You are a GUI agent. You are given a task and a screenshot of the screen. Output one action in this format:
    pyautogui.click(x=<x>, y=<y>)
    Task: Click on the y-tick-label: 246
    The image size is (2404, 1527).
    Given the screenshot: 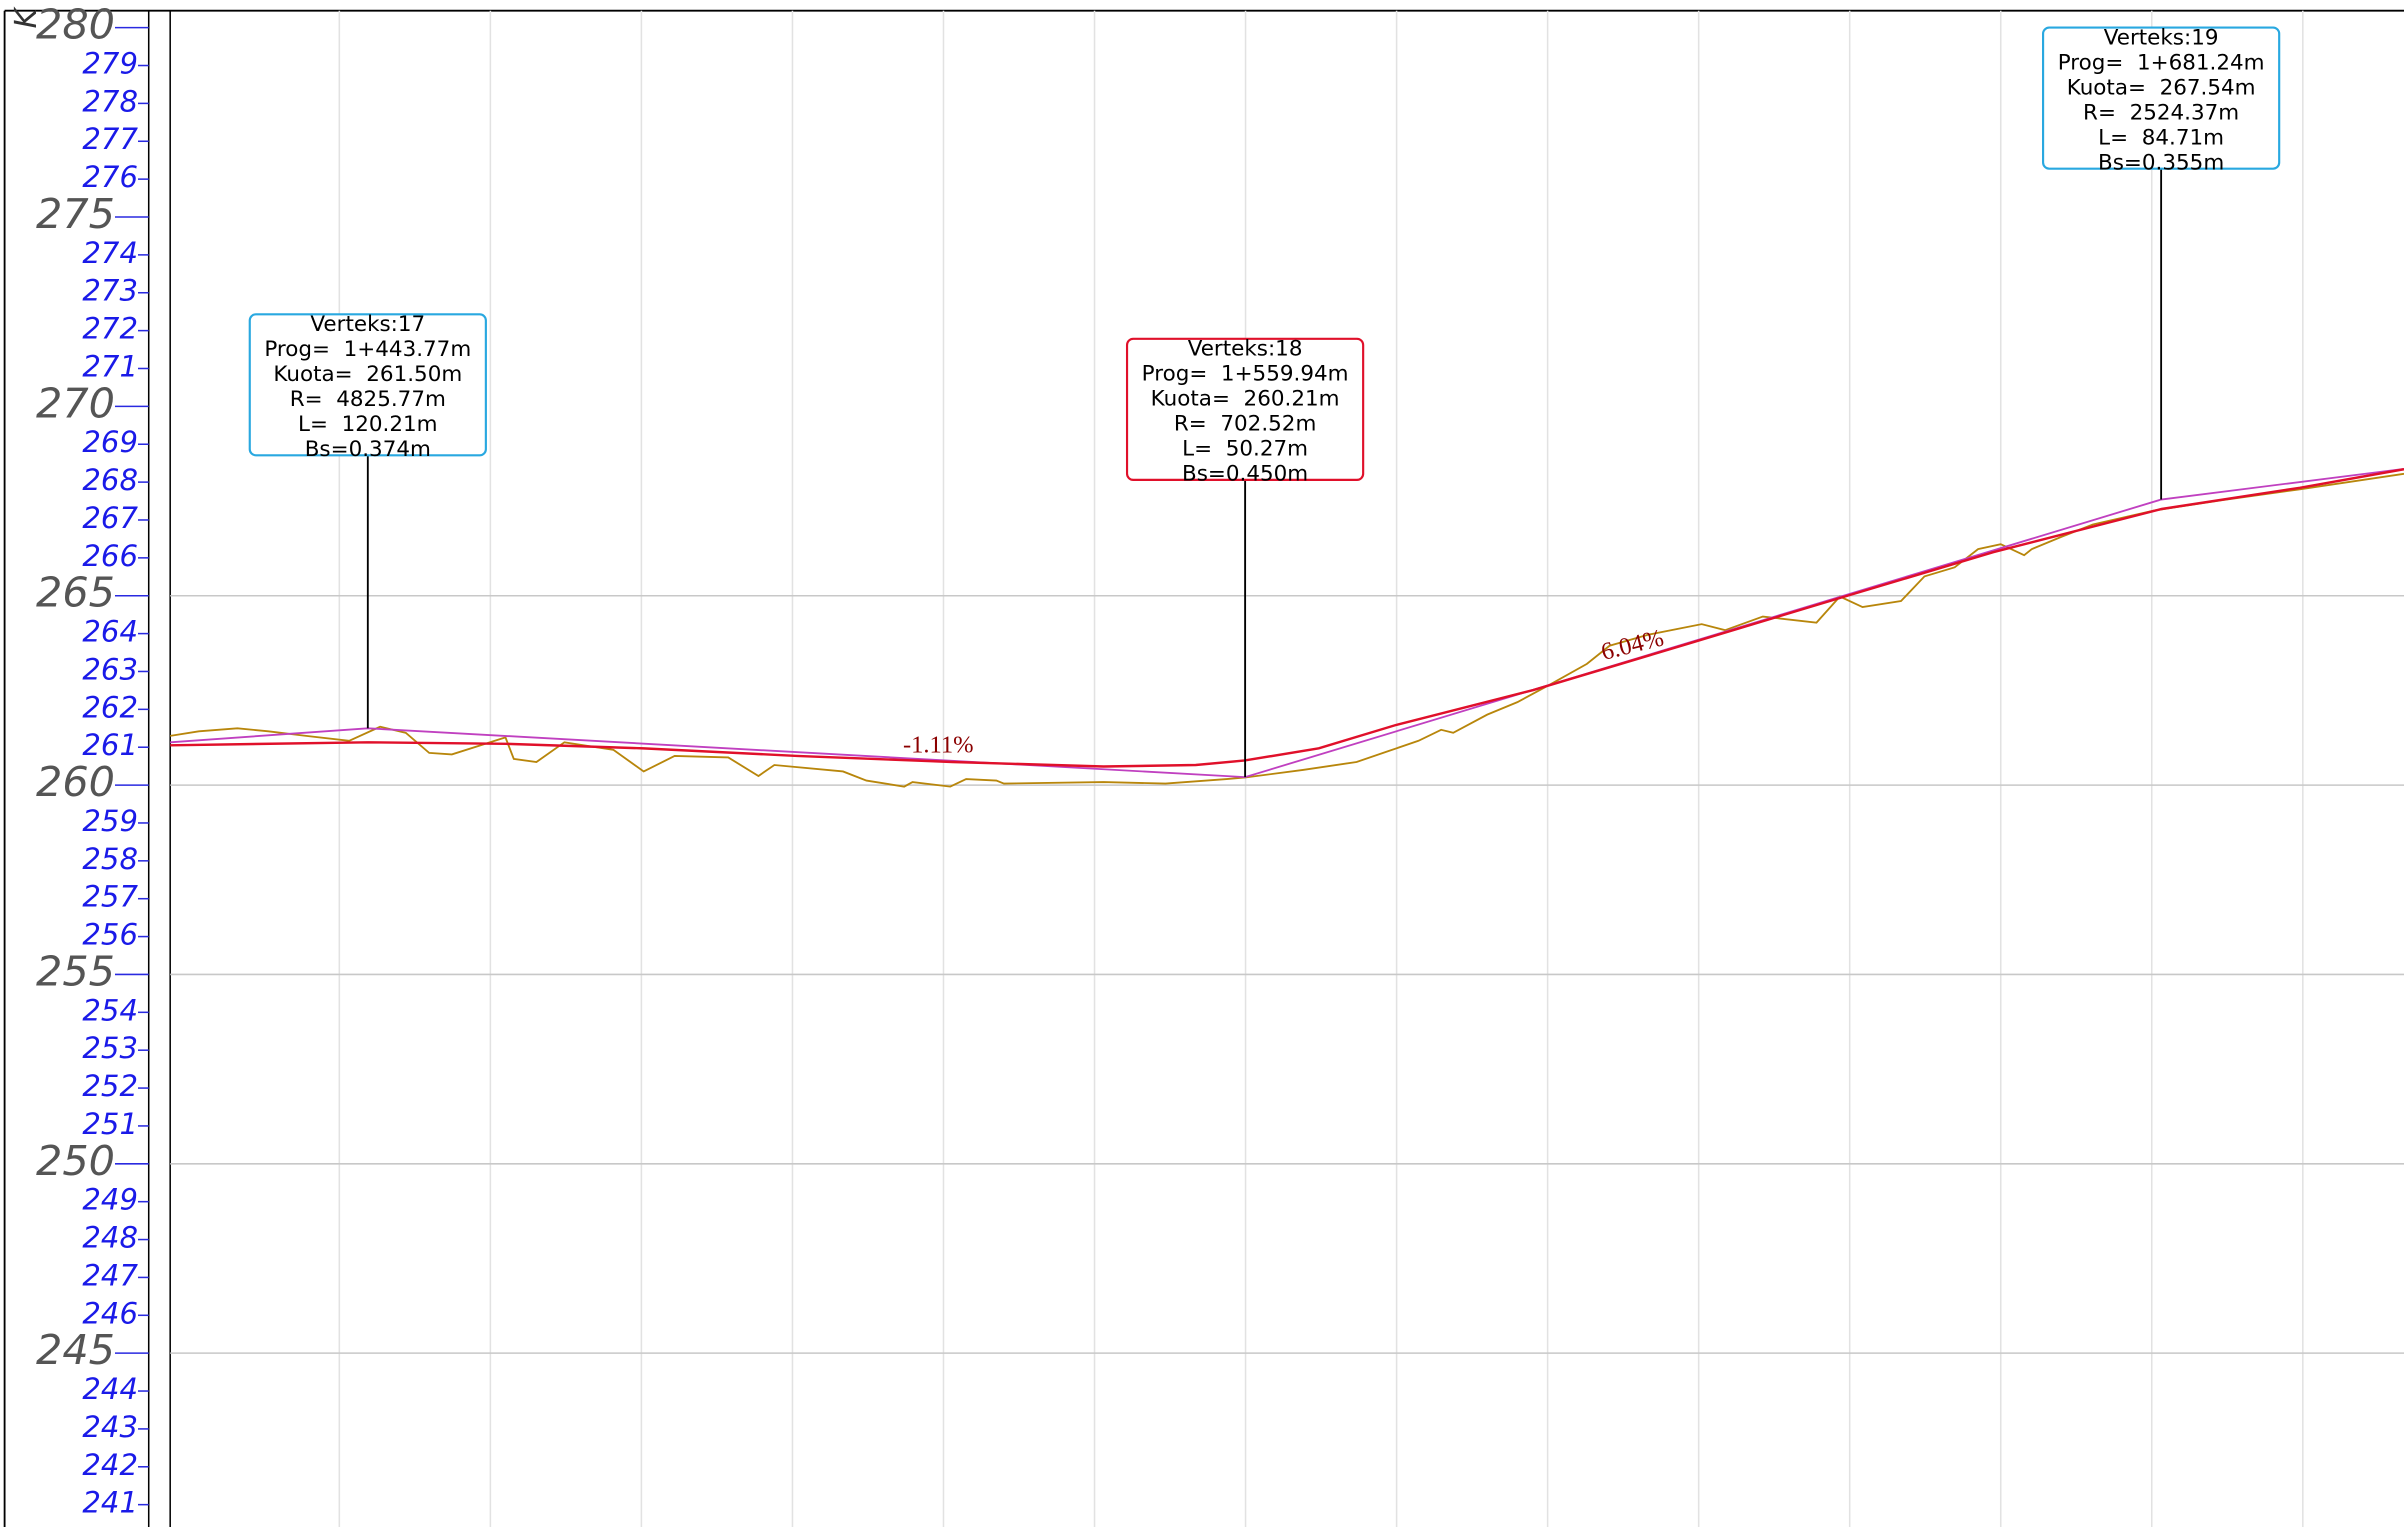 What is the action you would take?
    pyautogui.click(x=110, y=1313)
    